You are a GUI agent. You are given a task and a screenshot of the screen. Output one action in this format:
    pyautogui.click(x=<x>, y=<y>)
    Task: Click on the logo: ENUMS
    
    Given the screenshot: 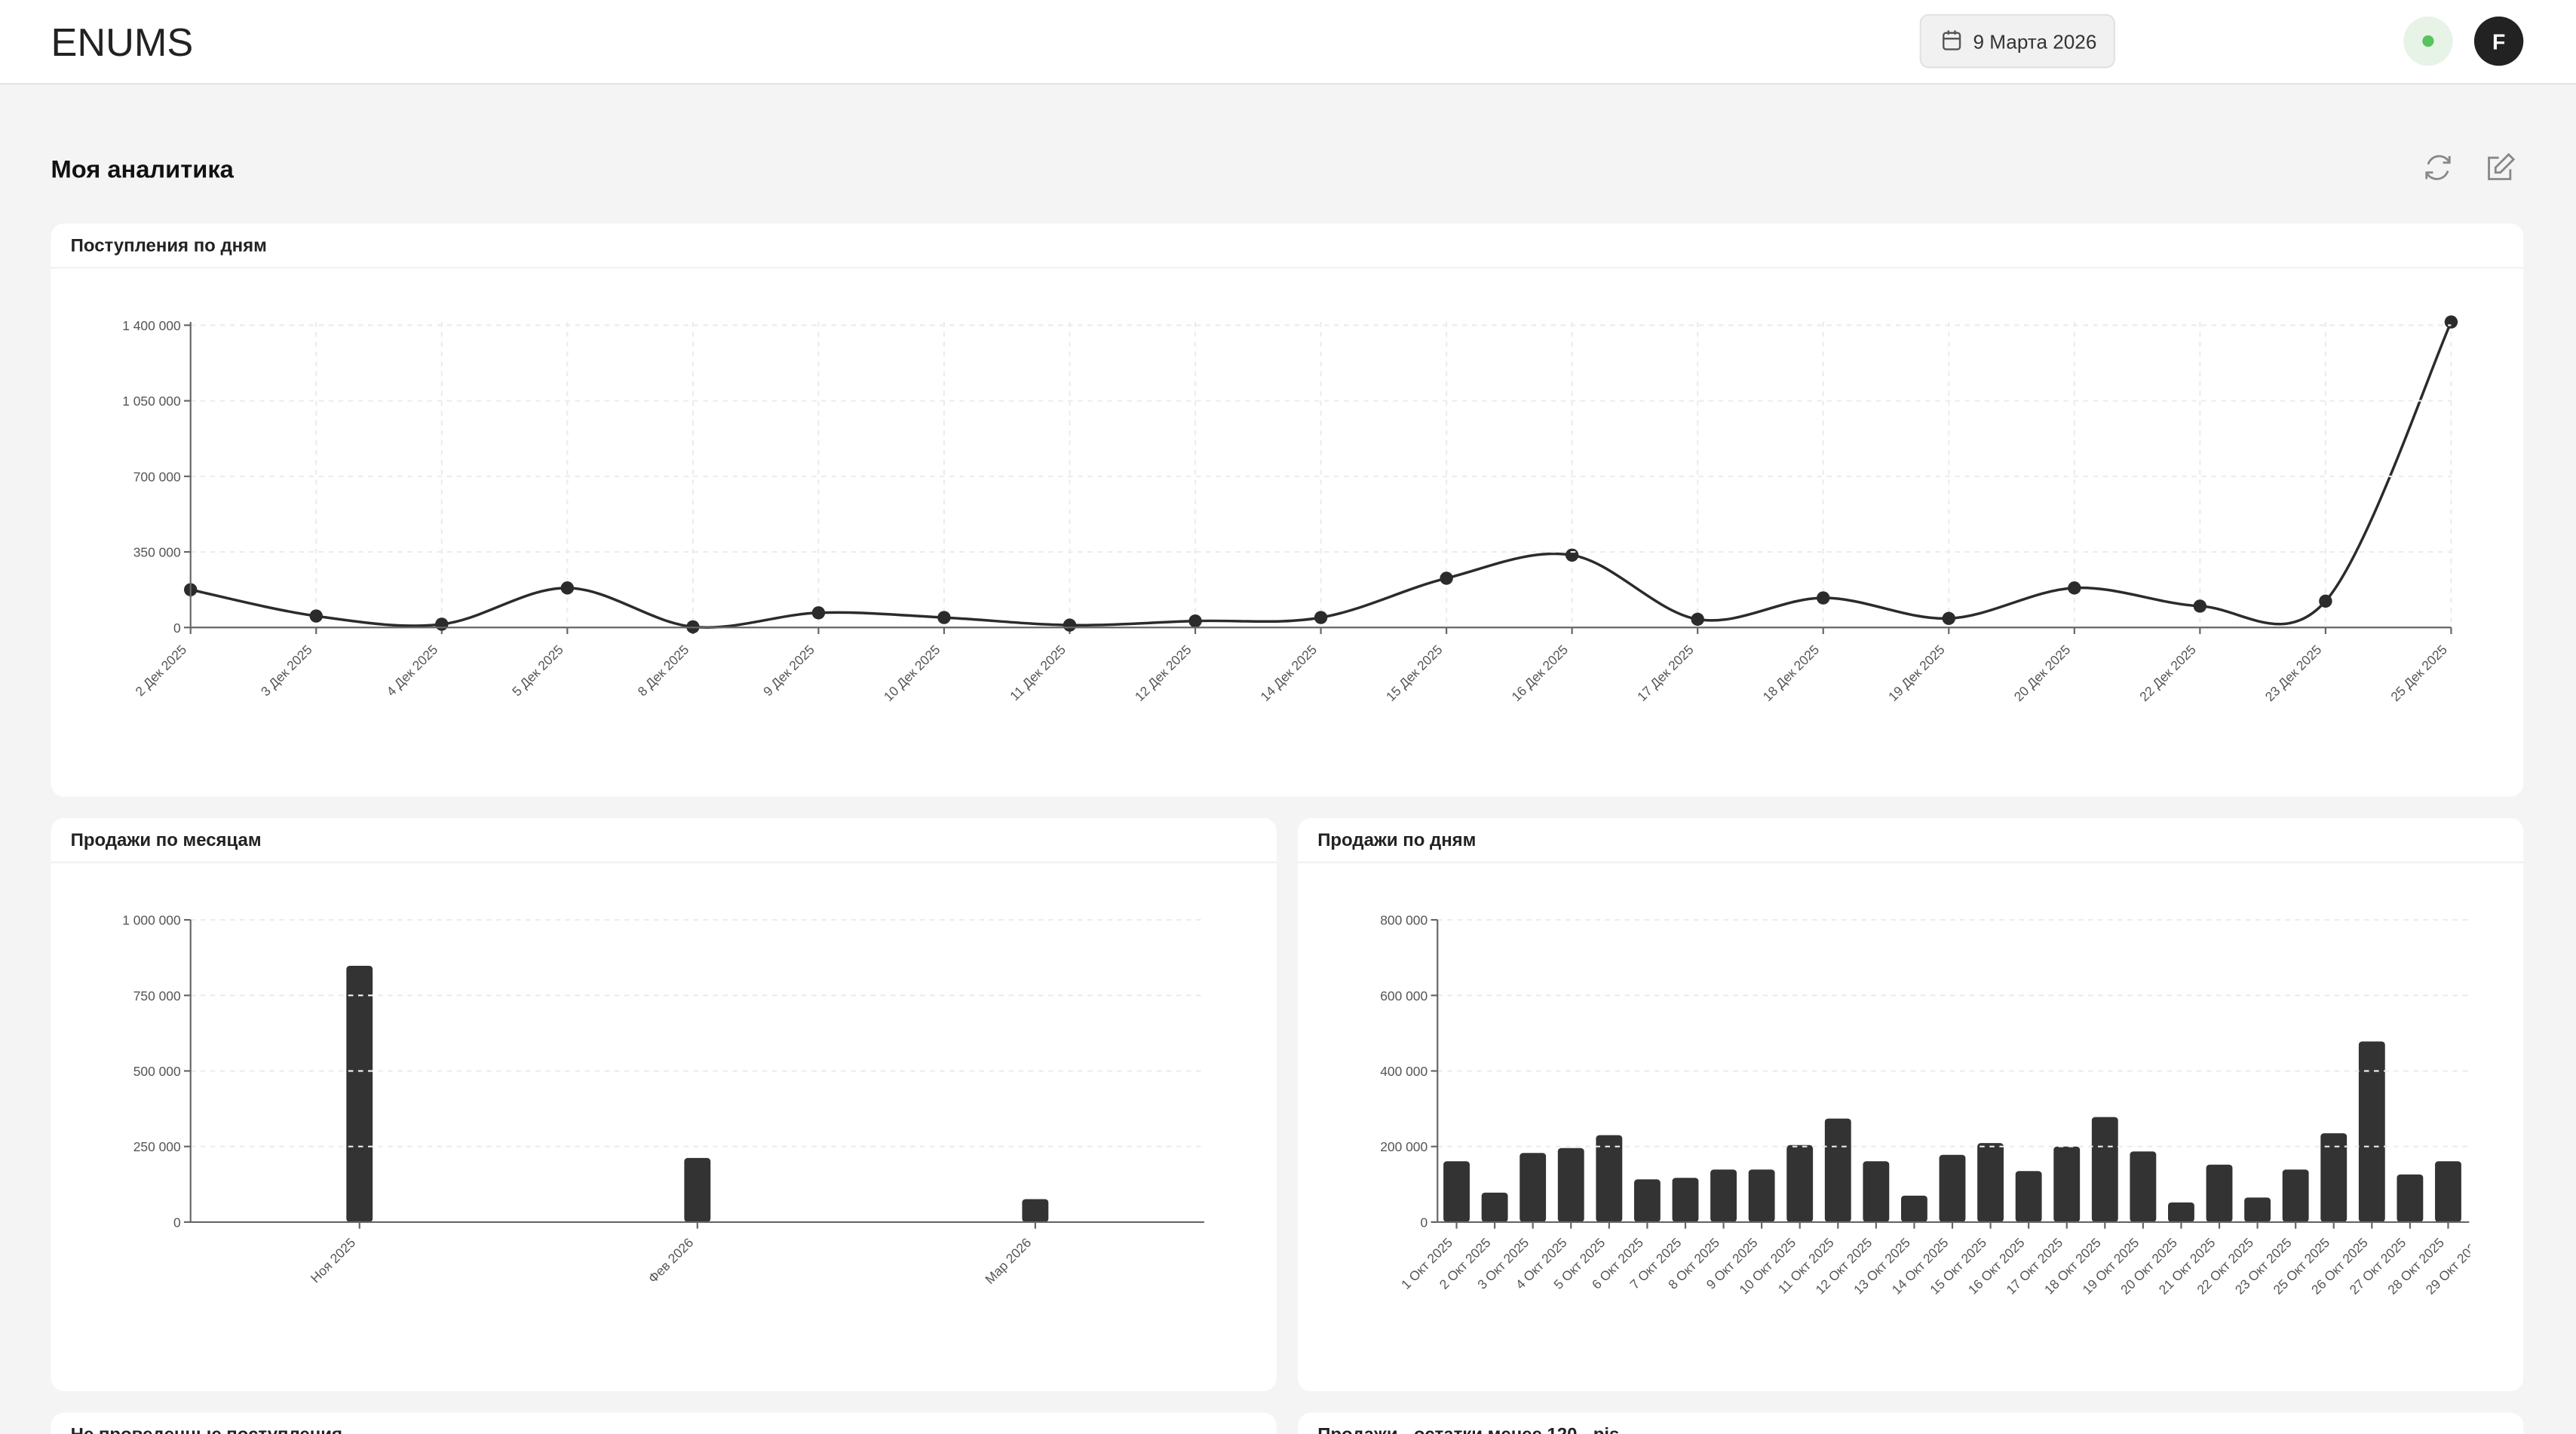 What is the action you would take?
    pyautogui.click(x=122, y=43)
    